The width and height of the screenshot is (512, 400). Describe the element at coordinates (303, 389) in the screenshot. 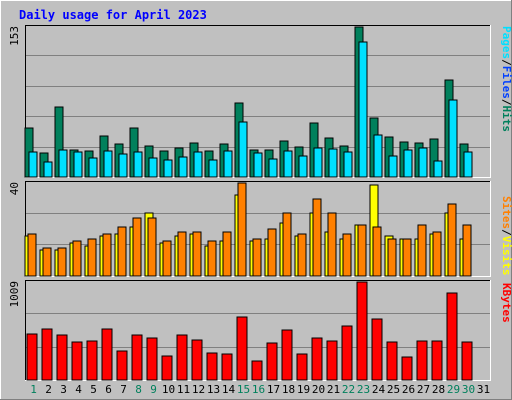

I see `x-tick-label: 19` at that location.